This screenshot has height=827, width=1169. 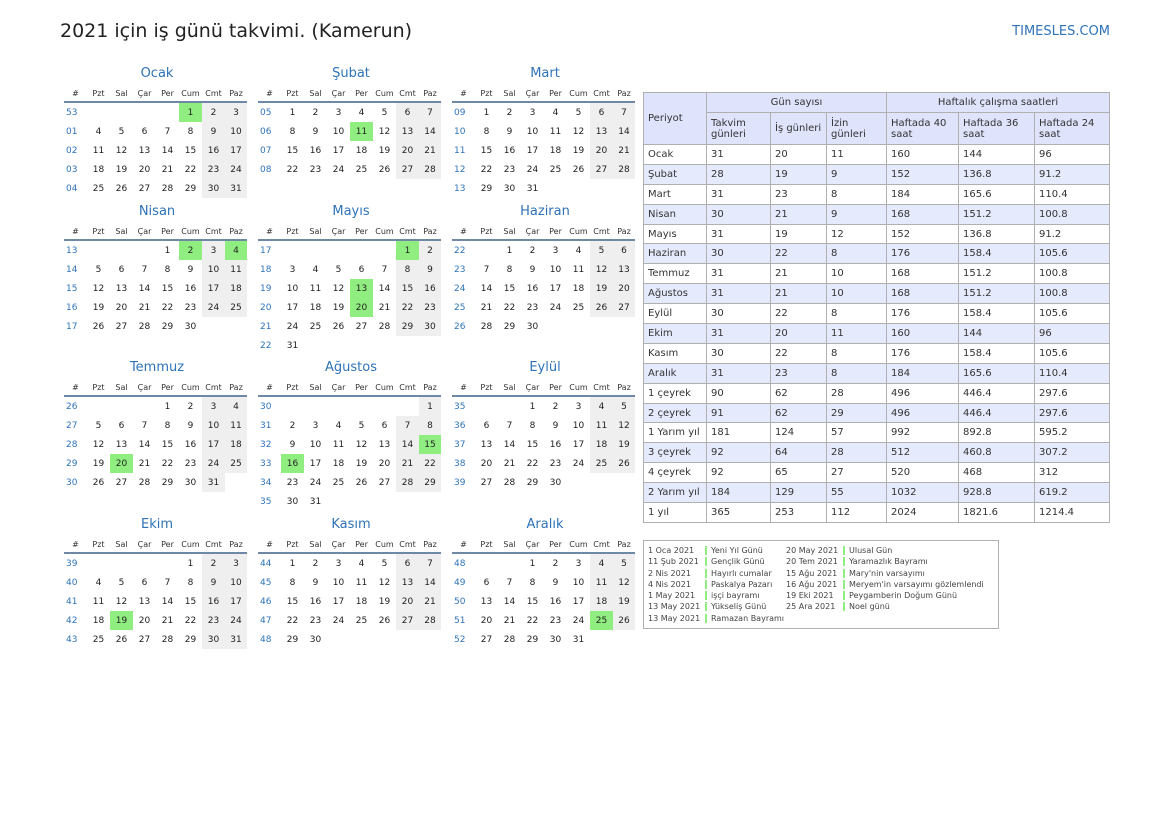 I want to click on column-header: İzin günleri, so click(x=856, y=128).